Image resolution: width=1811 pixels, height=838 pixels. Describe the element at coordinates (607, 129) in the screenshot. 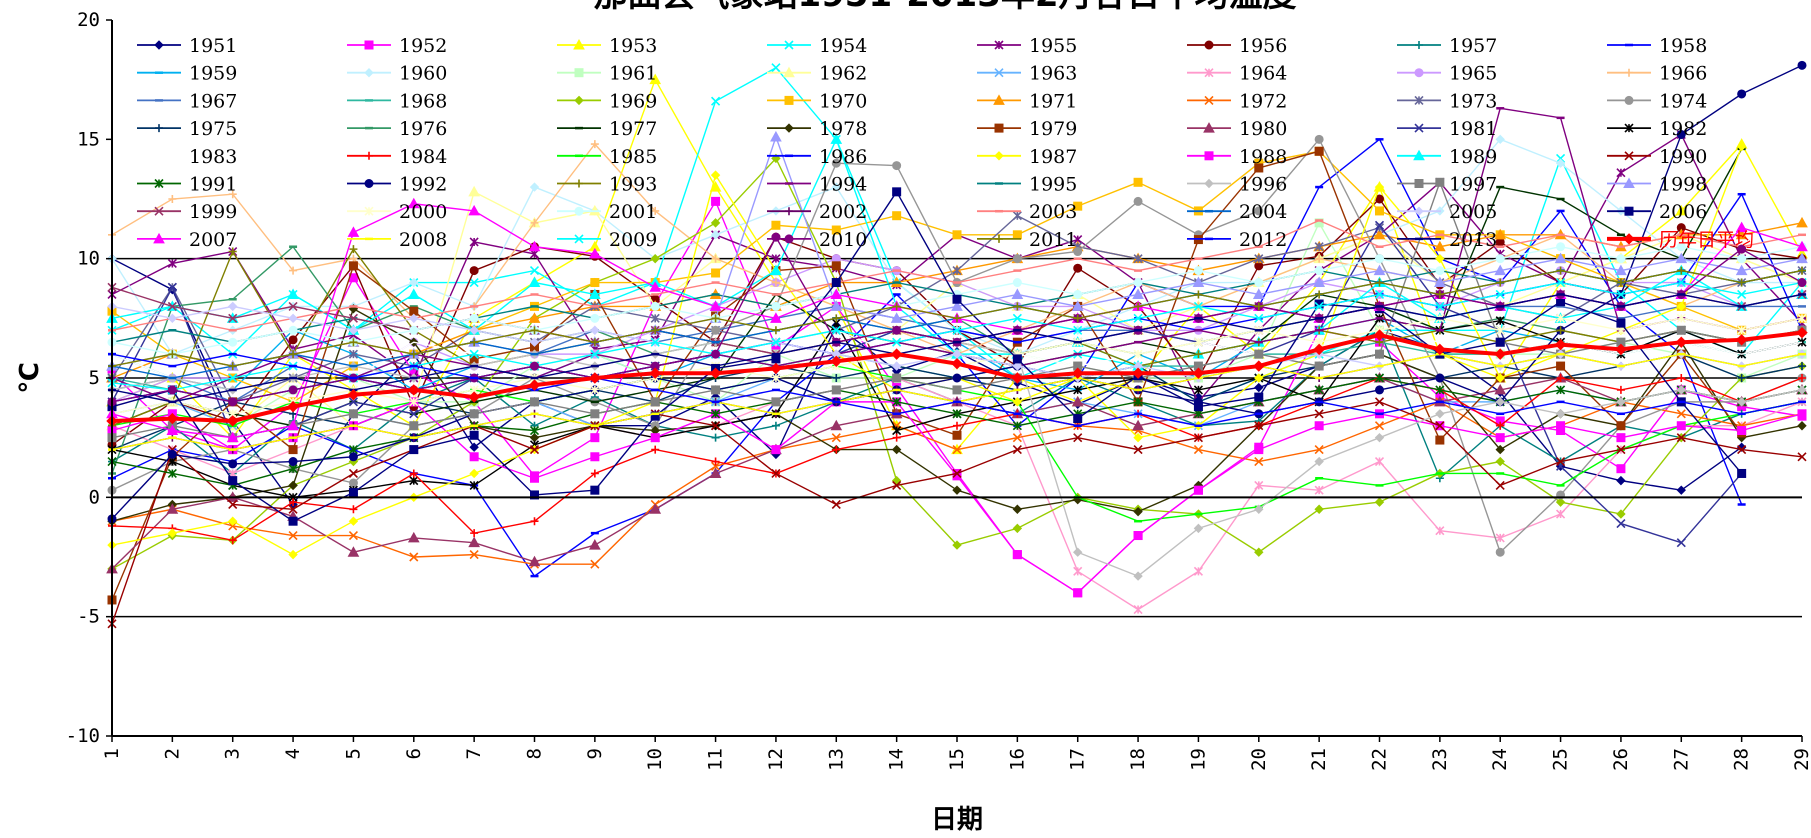

I see `legend-item: 1977` at that location.